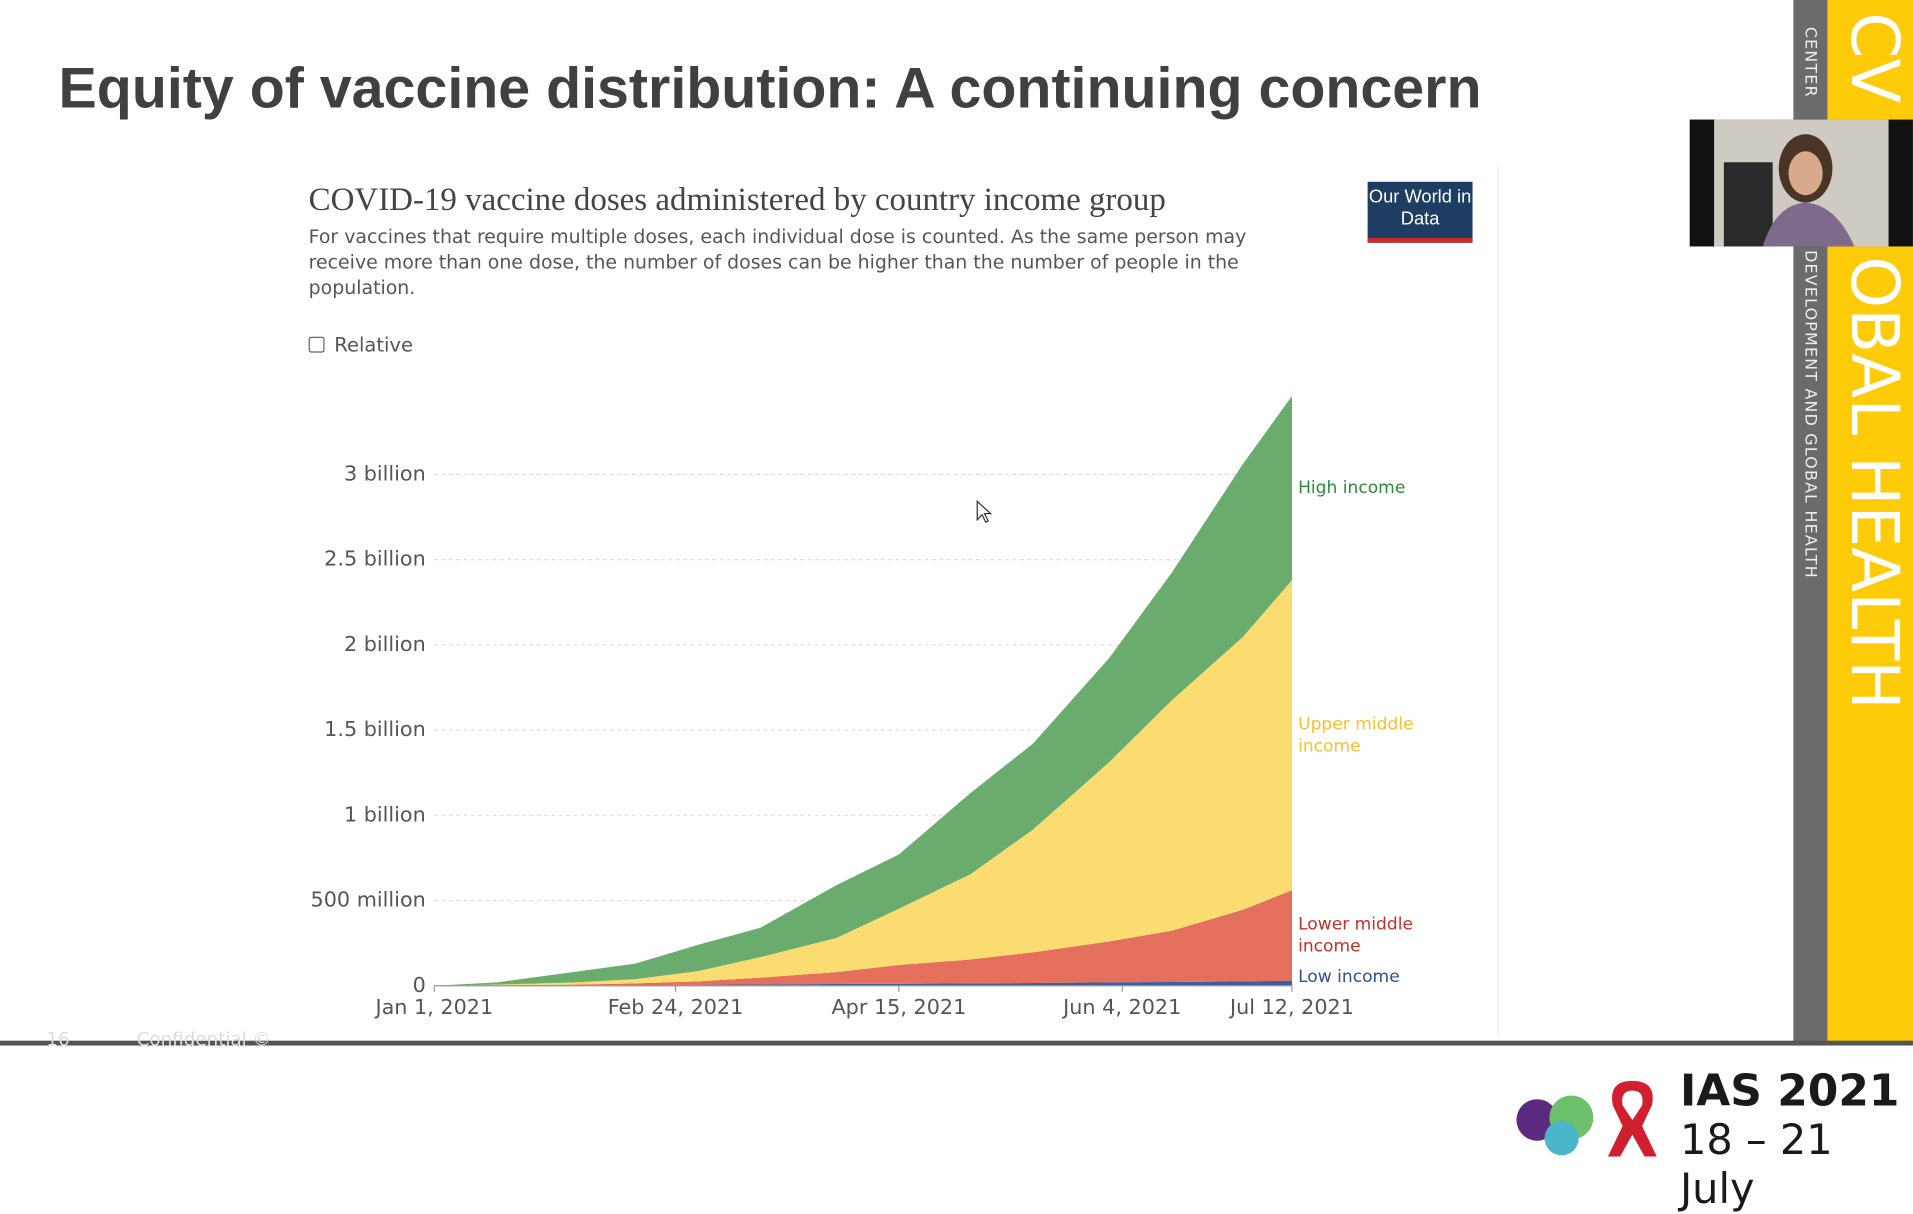  I want to click on event-dates: 18 – 21 July, so click(1756, 1165).